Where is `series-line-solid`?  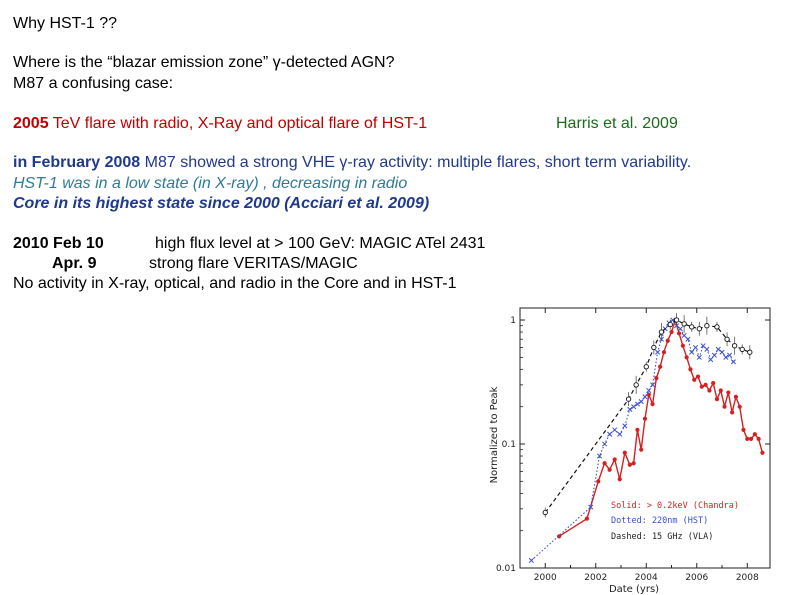 series-line-solid is located at coordinates (661, 427).